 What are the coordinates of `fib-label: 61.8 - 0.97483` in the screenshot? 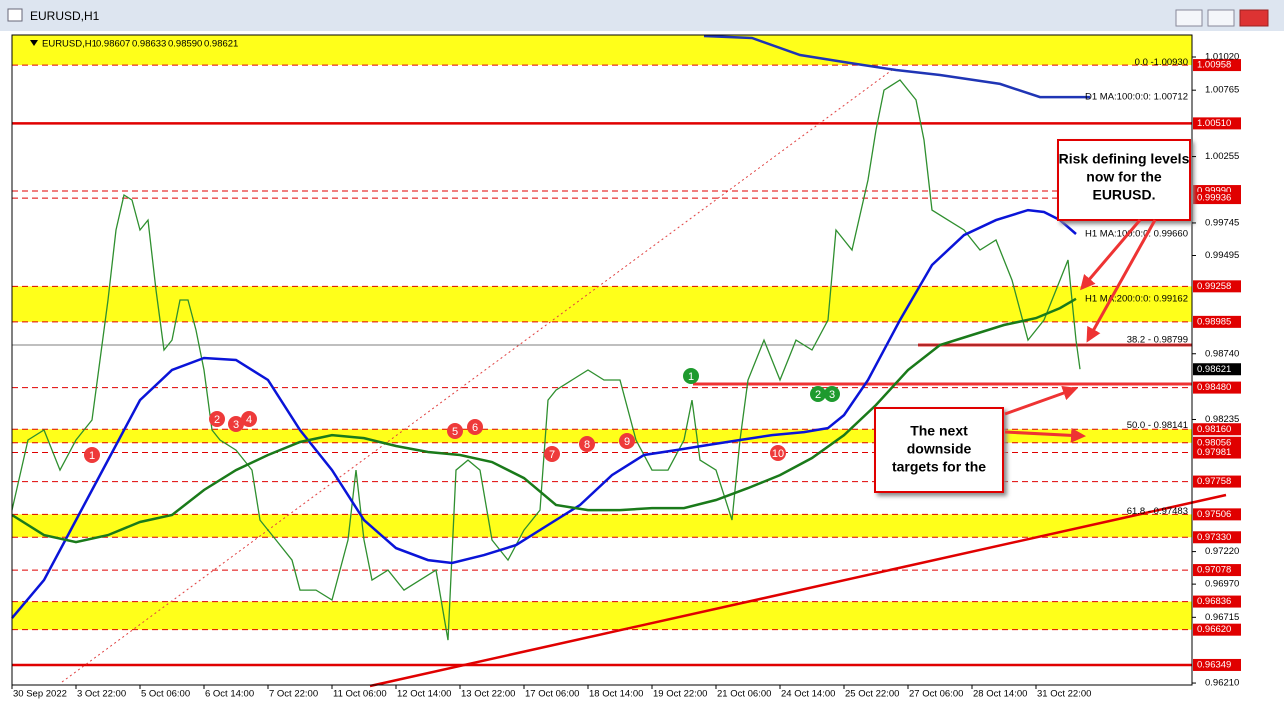 It's located at (1157, 511).